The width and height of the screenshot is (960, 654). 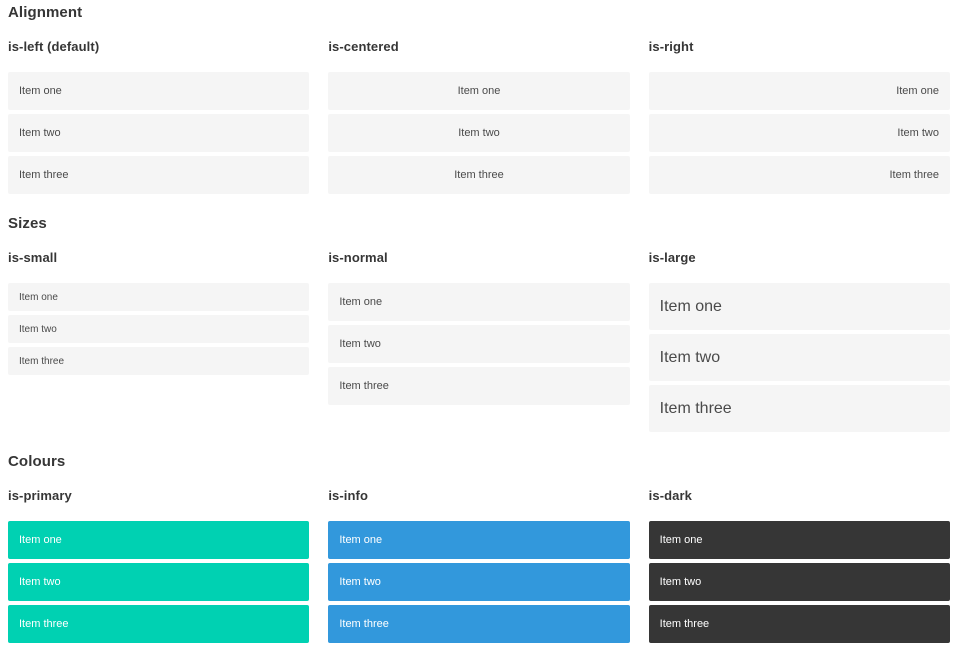 I want to click on list-right: Item one Item two Item three, so click(x=799, y=133).